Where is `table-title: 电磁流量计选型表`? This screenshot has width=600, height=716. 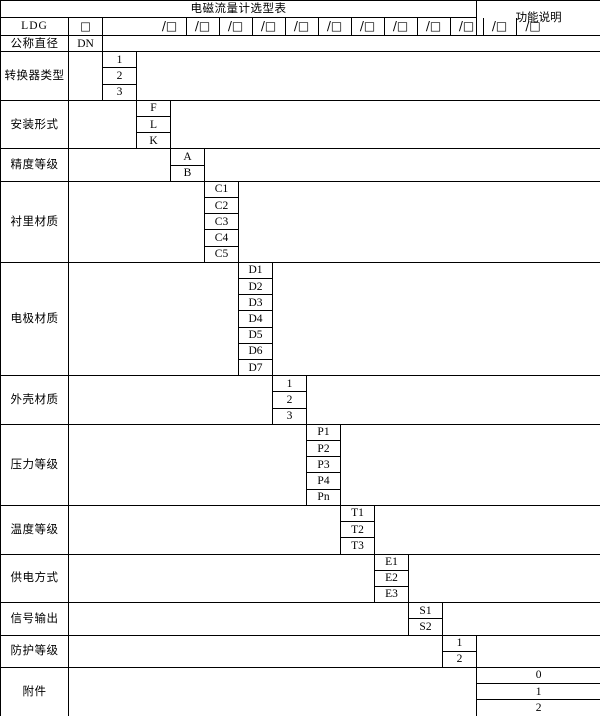
table-title: 电磁流量计选型表 is located at coordinates (239, 9).